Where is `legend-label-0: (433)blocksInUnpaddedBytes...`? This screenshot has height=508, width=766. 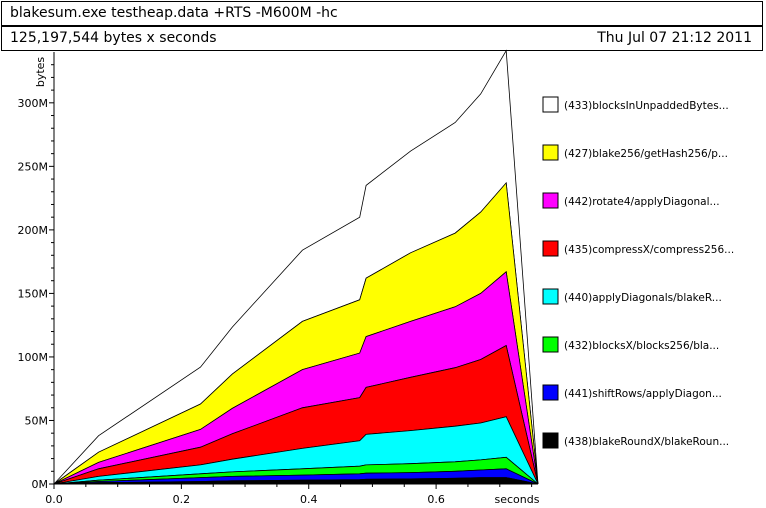 legend-label-0: (433)blocksInUnpaddedBytes... is located at coordinates (646, 106).